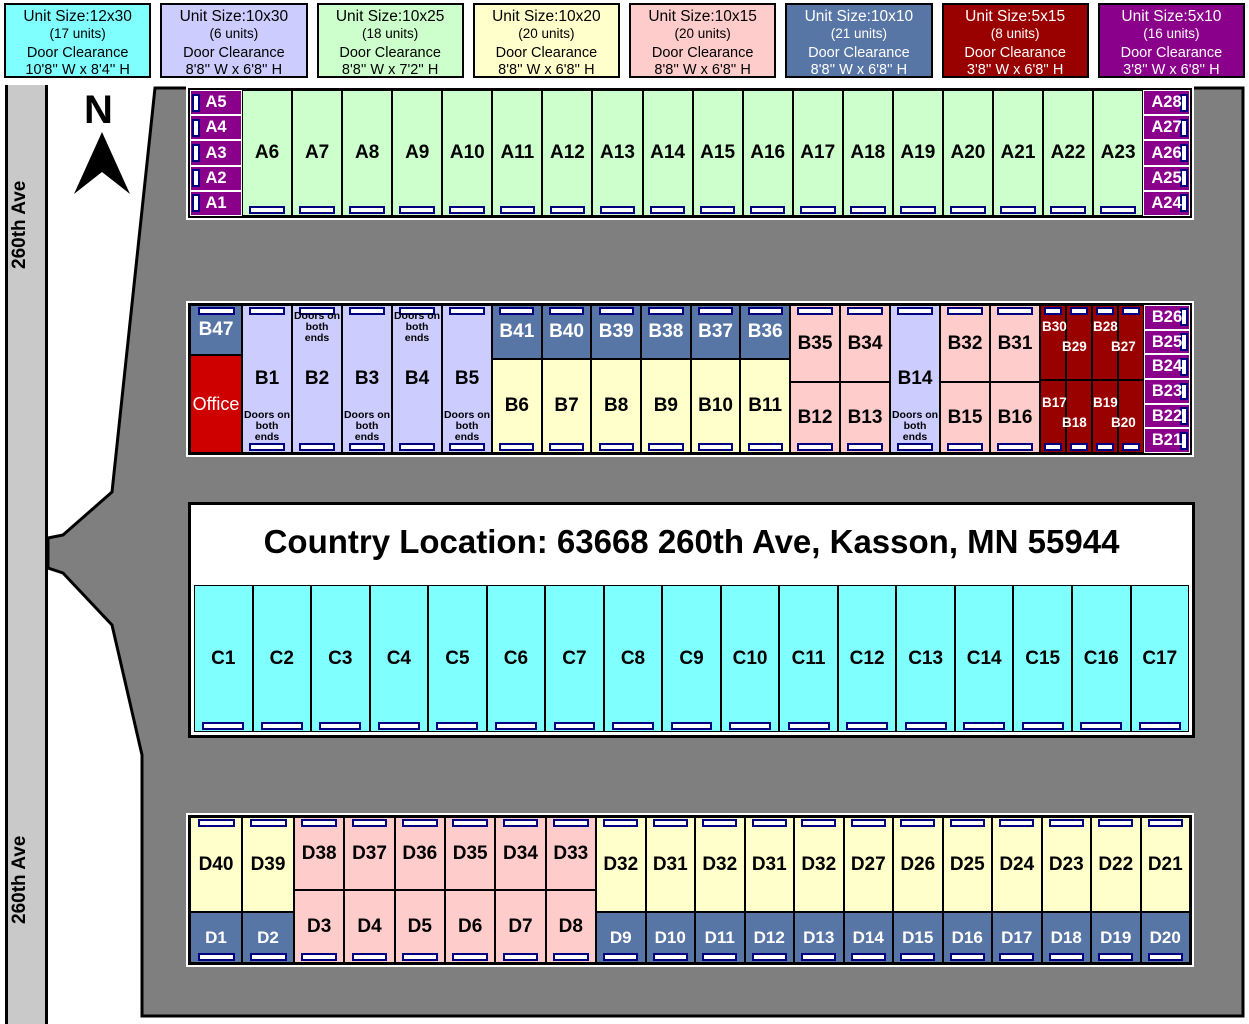 The height and width of the screenshot is (1024, 1249). I want to click on unit-label: A14, so click(667, 152).